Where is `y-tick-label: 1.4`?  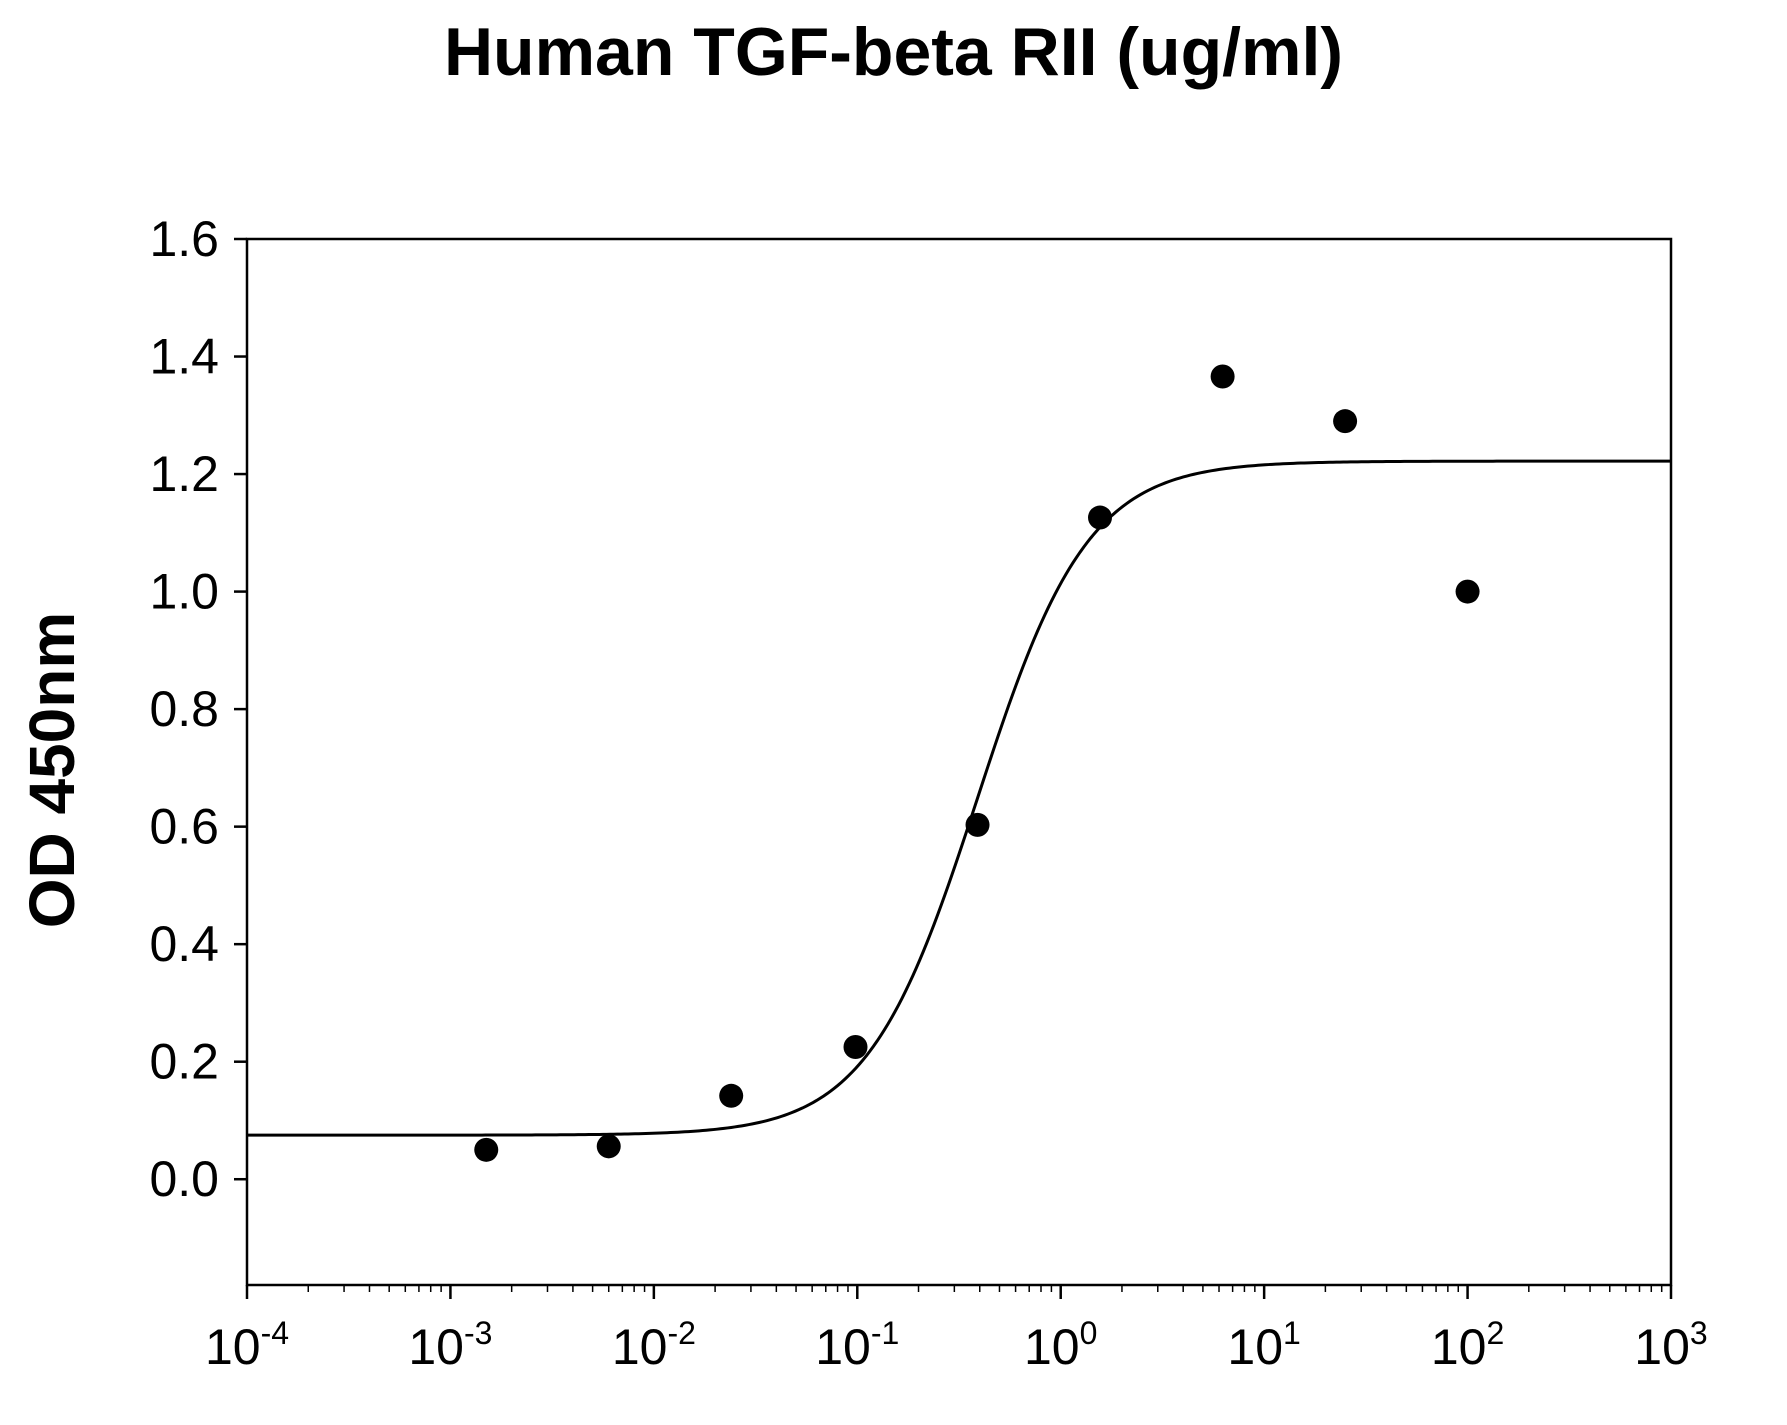 y-tick-label: 1.4 is located at coordinates (184, 357).